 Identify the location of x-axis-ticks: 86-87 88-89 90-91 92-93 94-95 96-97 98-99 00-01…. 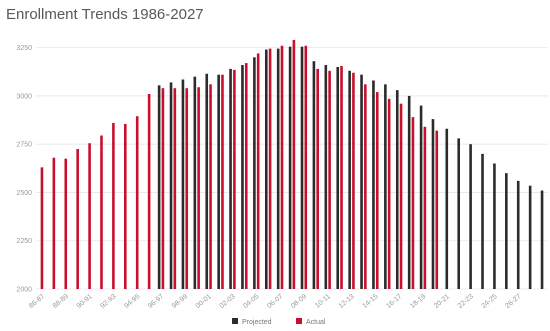
(275, 301).